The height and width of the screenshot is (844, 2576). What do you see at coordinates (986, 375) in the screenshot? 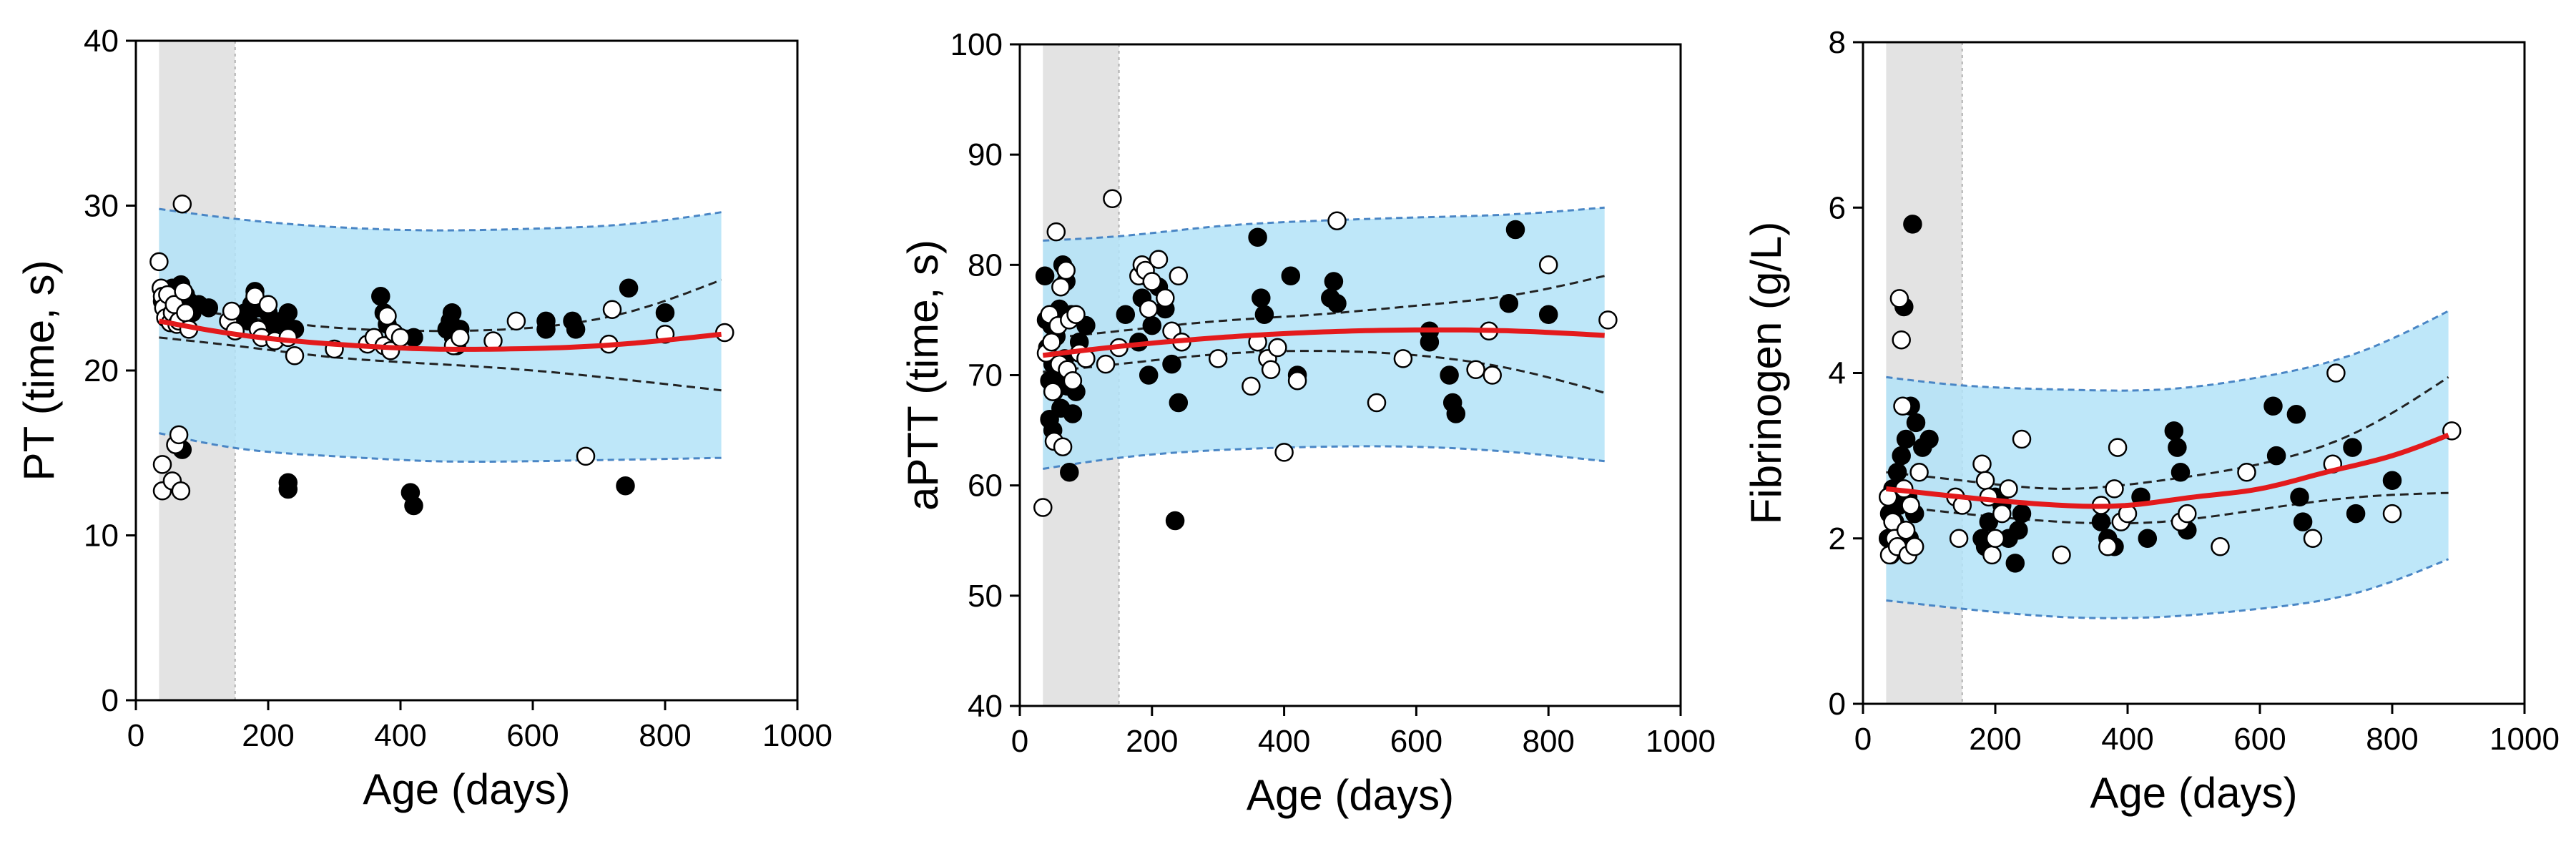
I see `y-tick-label: 70` at bounding box center [986, 375].